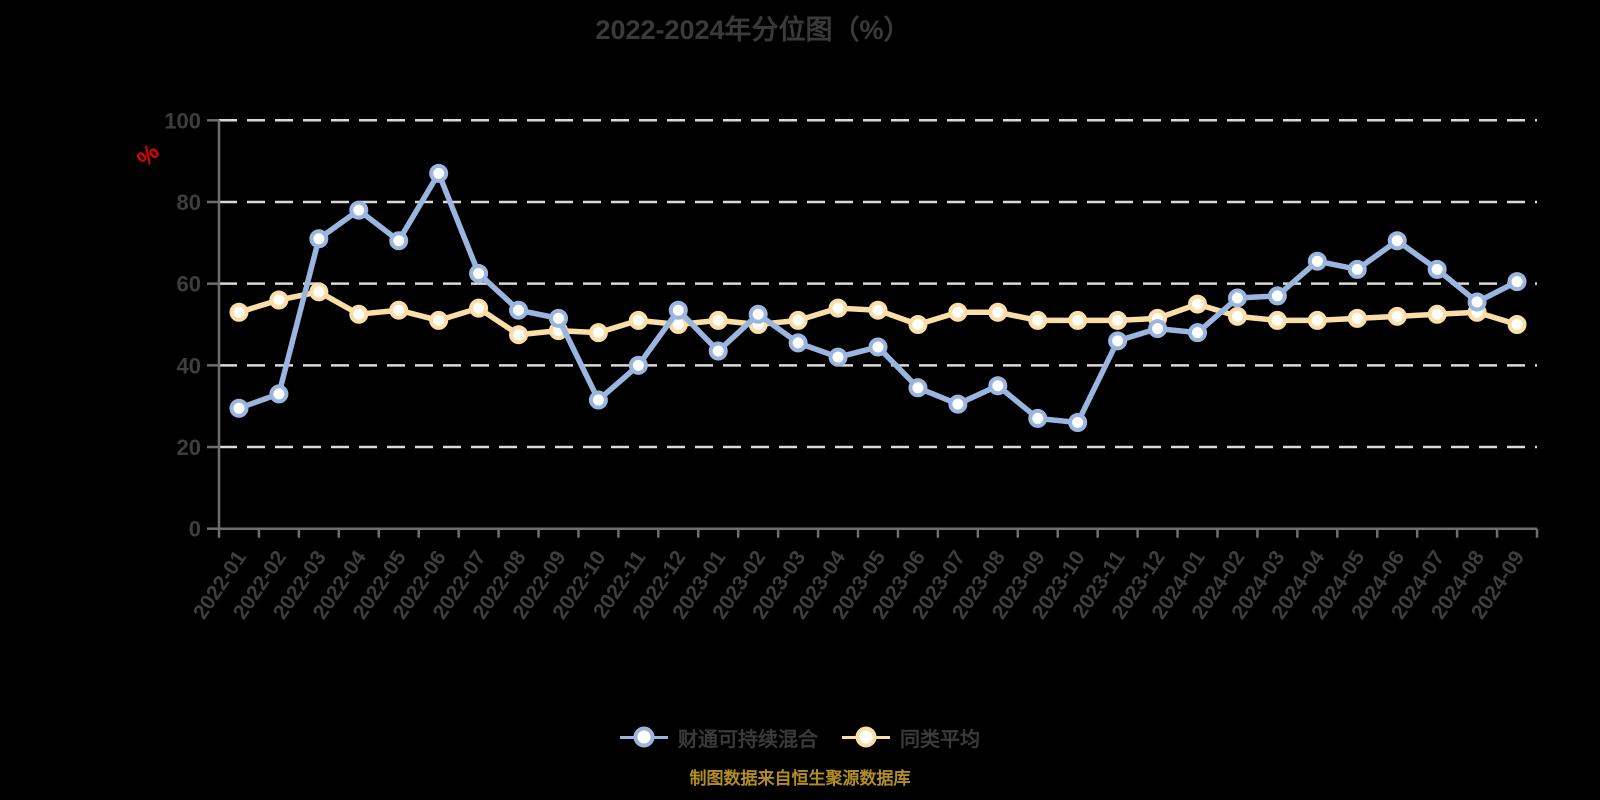 The width and height of the screenshot is (1600, 800). Describe the element at coordinates (800, 778) in the screenshot. I see `data-source-caption: 制图数据来自恒生聚源数据库` at that location.